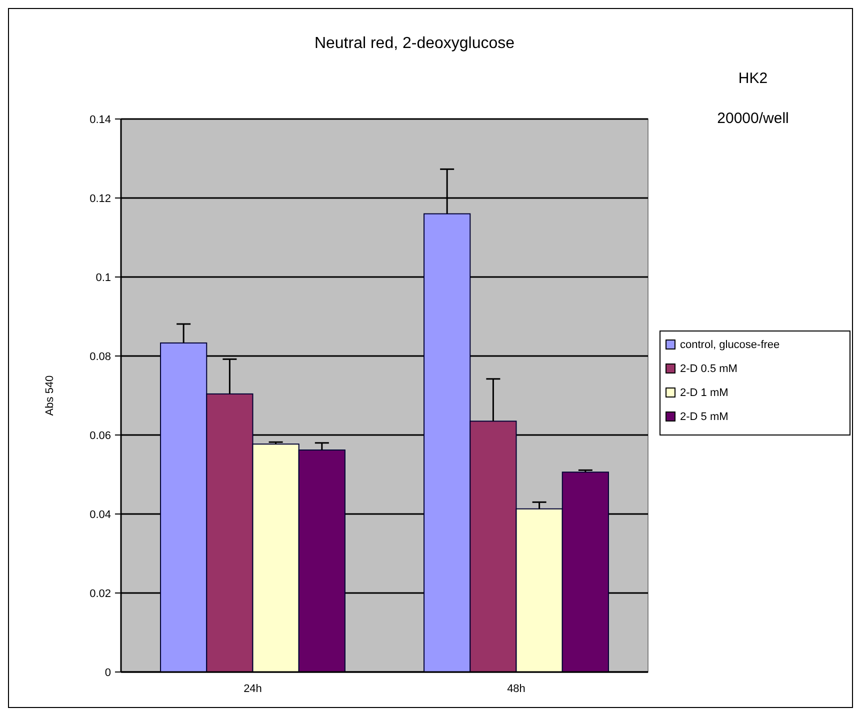  I want to click on legend-label: 2-D 5 mM, so click(704, 417).